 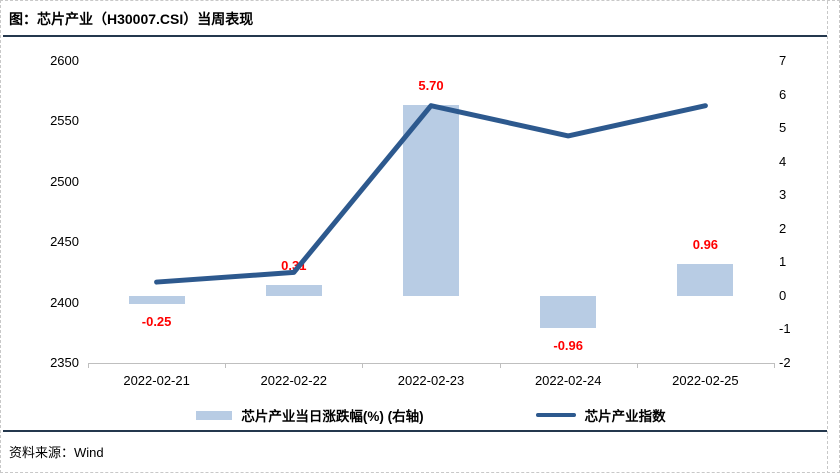 What do you see at coordinates (131, 19) in the screenshot?
I see `figure-title: 图：芯片产业（H30007.CSI）当周表现` at bounding box center [131, 19].